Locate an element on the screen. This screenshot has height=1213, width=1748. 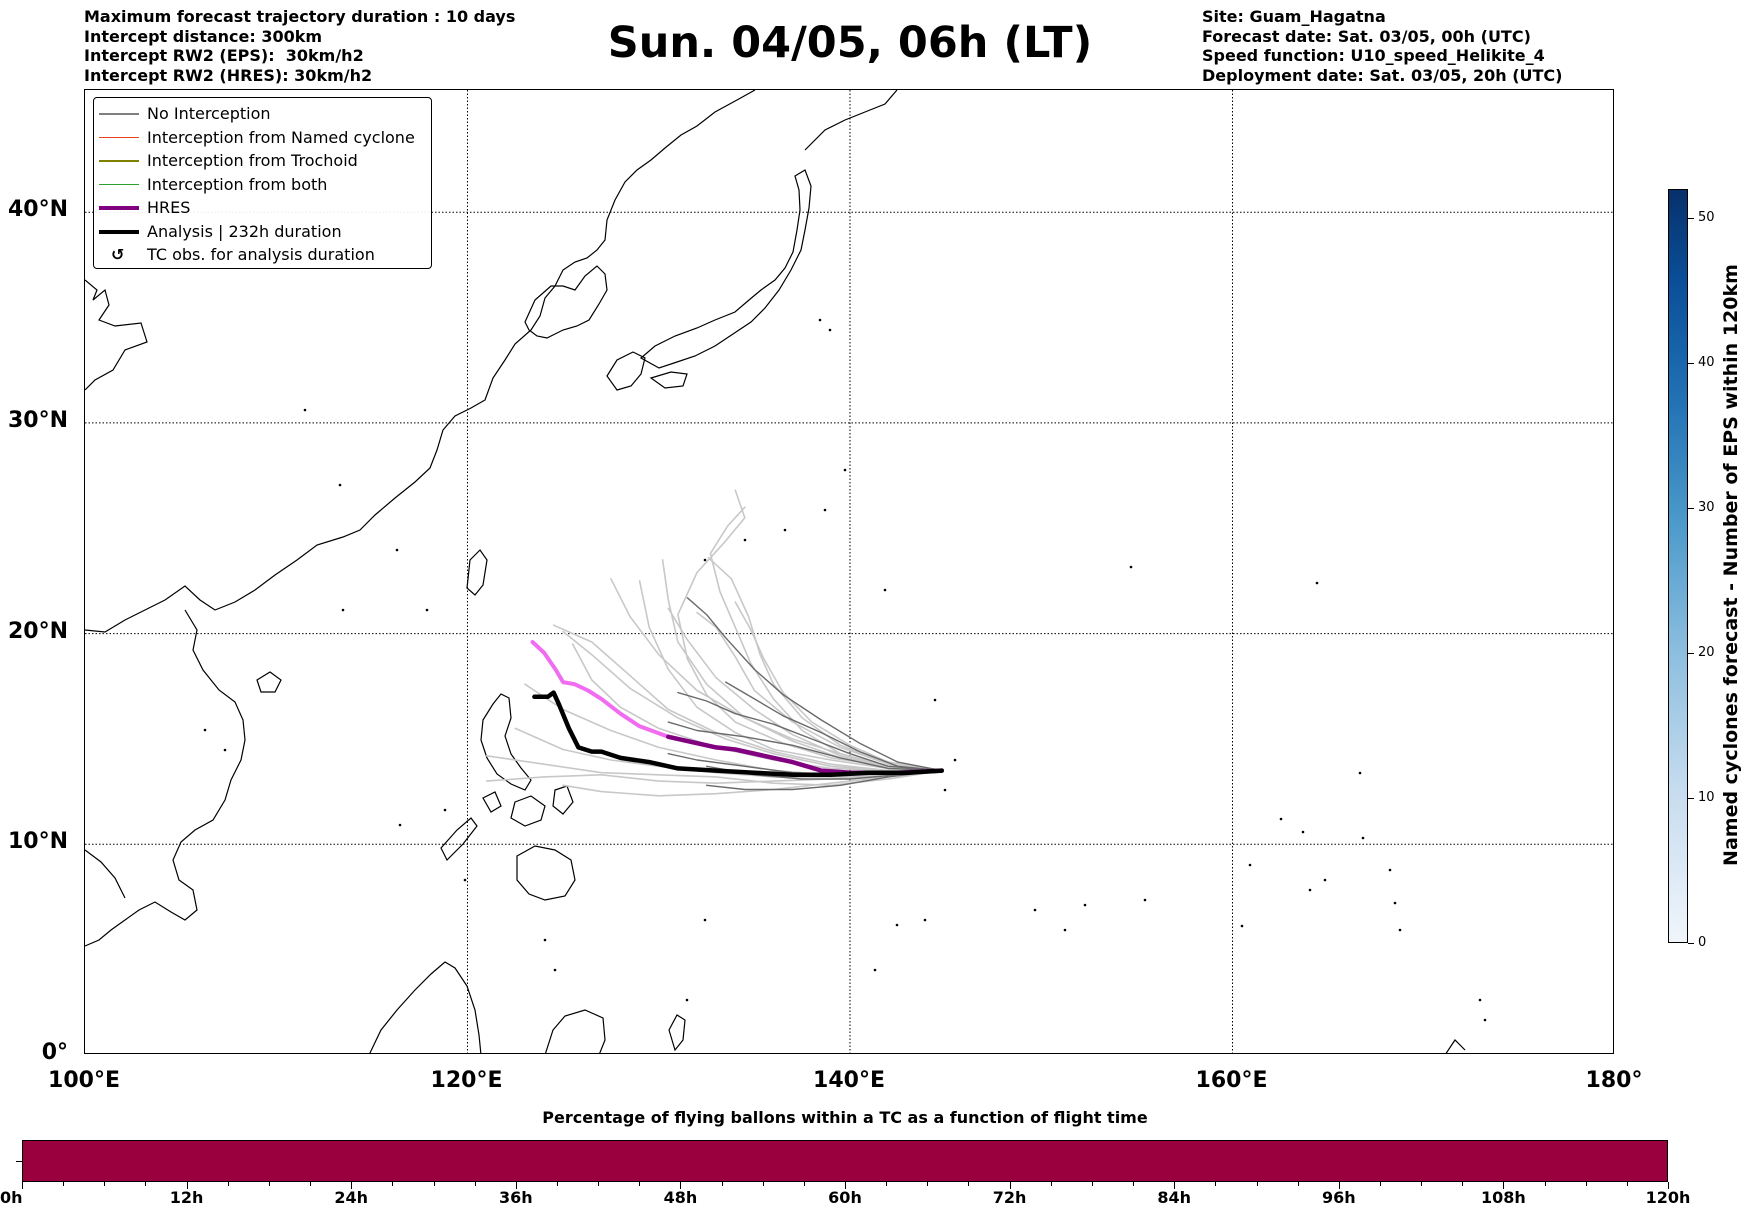
legend-item-both: Interception from both is located at coordinates (262, 185).